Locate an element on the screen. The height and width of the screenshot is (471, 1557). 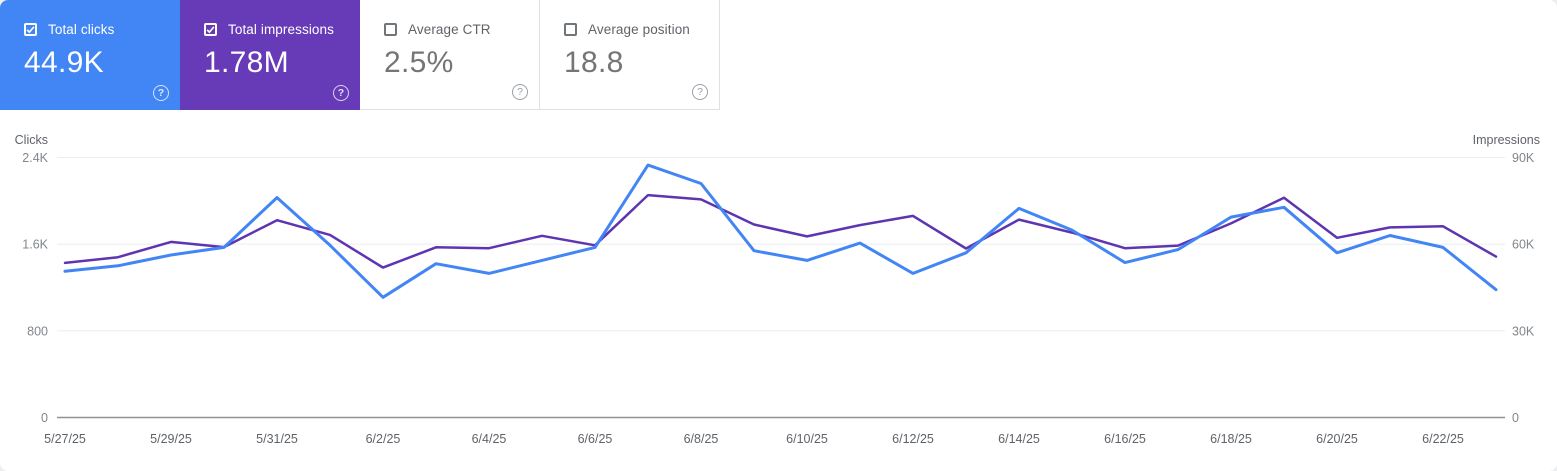
x-axis-date-label: 5/31/25 is located at coordinates (277, 439).